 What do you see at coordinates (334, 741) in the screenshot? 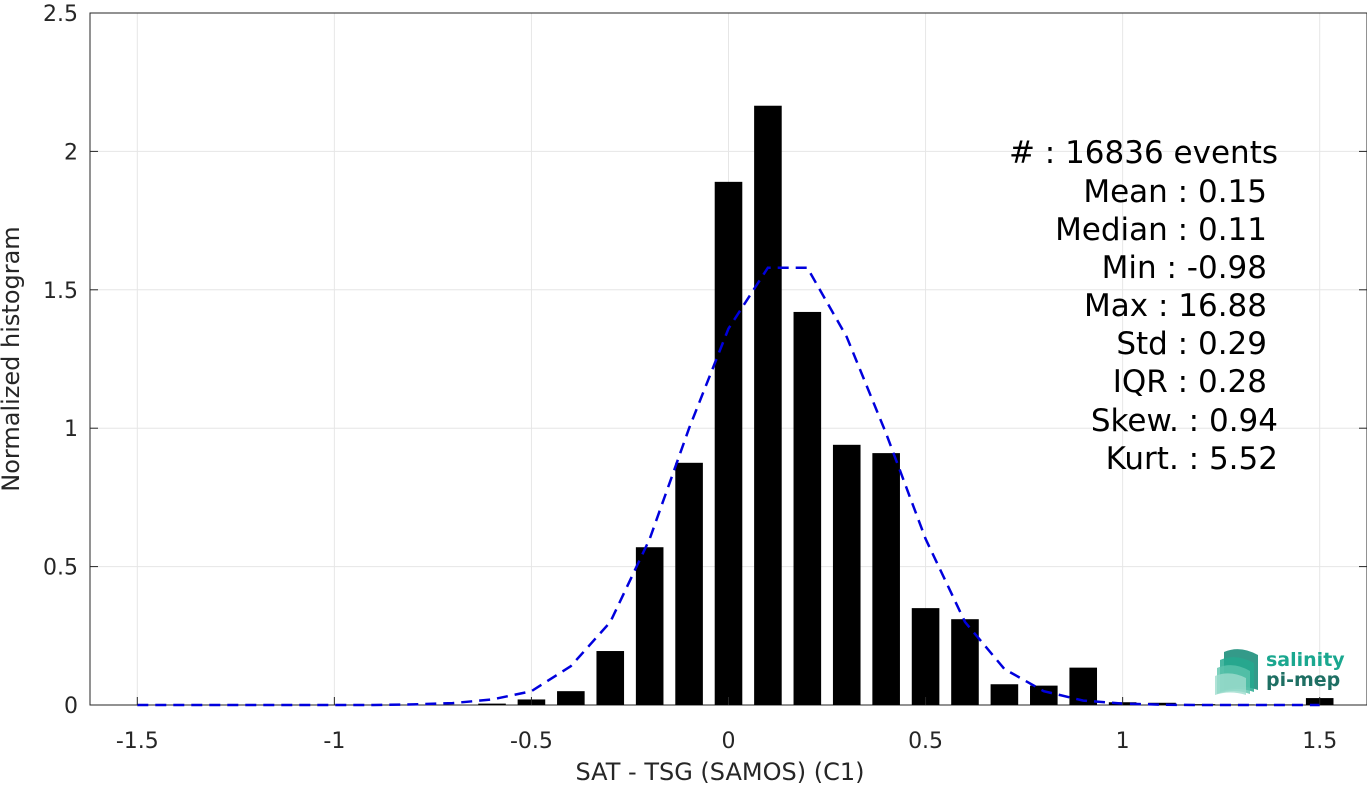
I see `x-tick-label: -1` at bounding box center [334, 741].